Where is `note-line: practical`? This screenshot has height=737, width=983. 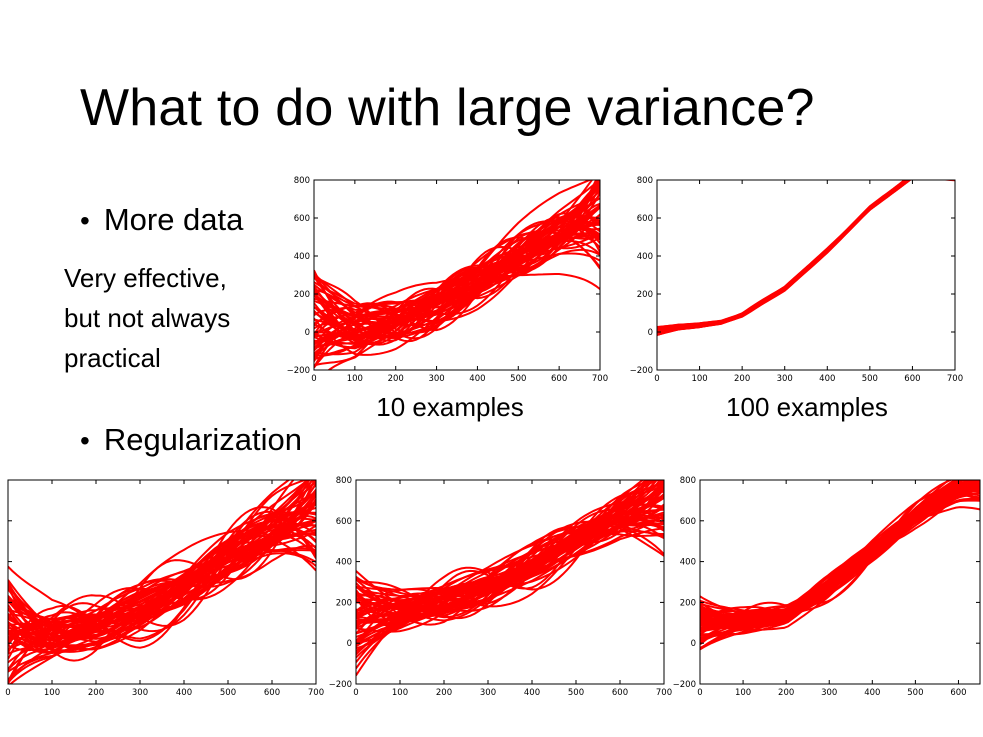 note-line: practical is located at coordinates (112, 358).